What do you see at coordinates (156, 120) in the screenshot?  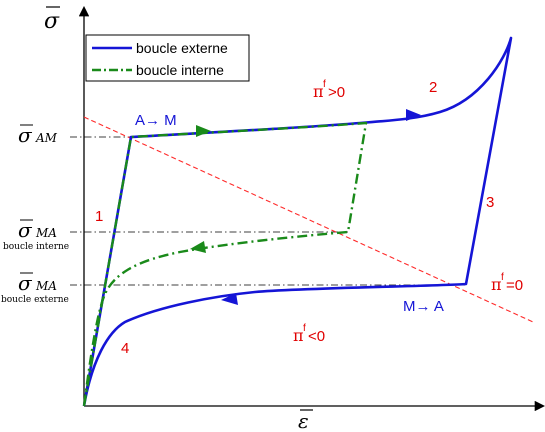 I see `label-a-to-m: A→ M` at bounding box center [156, 120].